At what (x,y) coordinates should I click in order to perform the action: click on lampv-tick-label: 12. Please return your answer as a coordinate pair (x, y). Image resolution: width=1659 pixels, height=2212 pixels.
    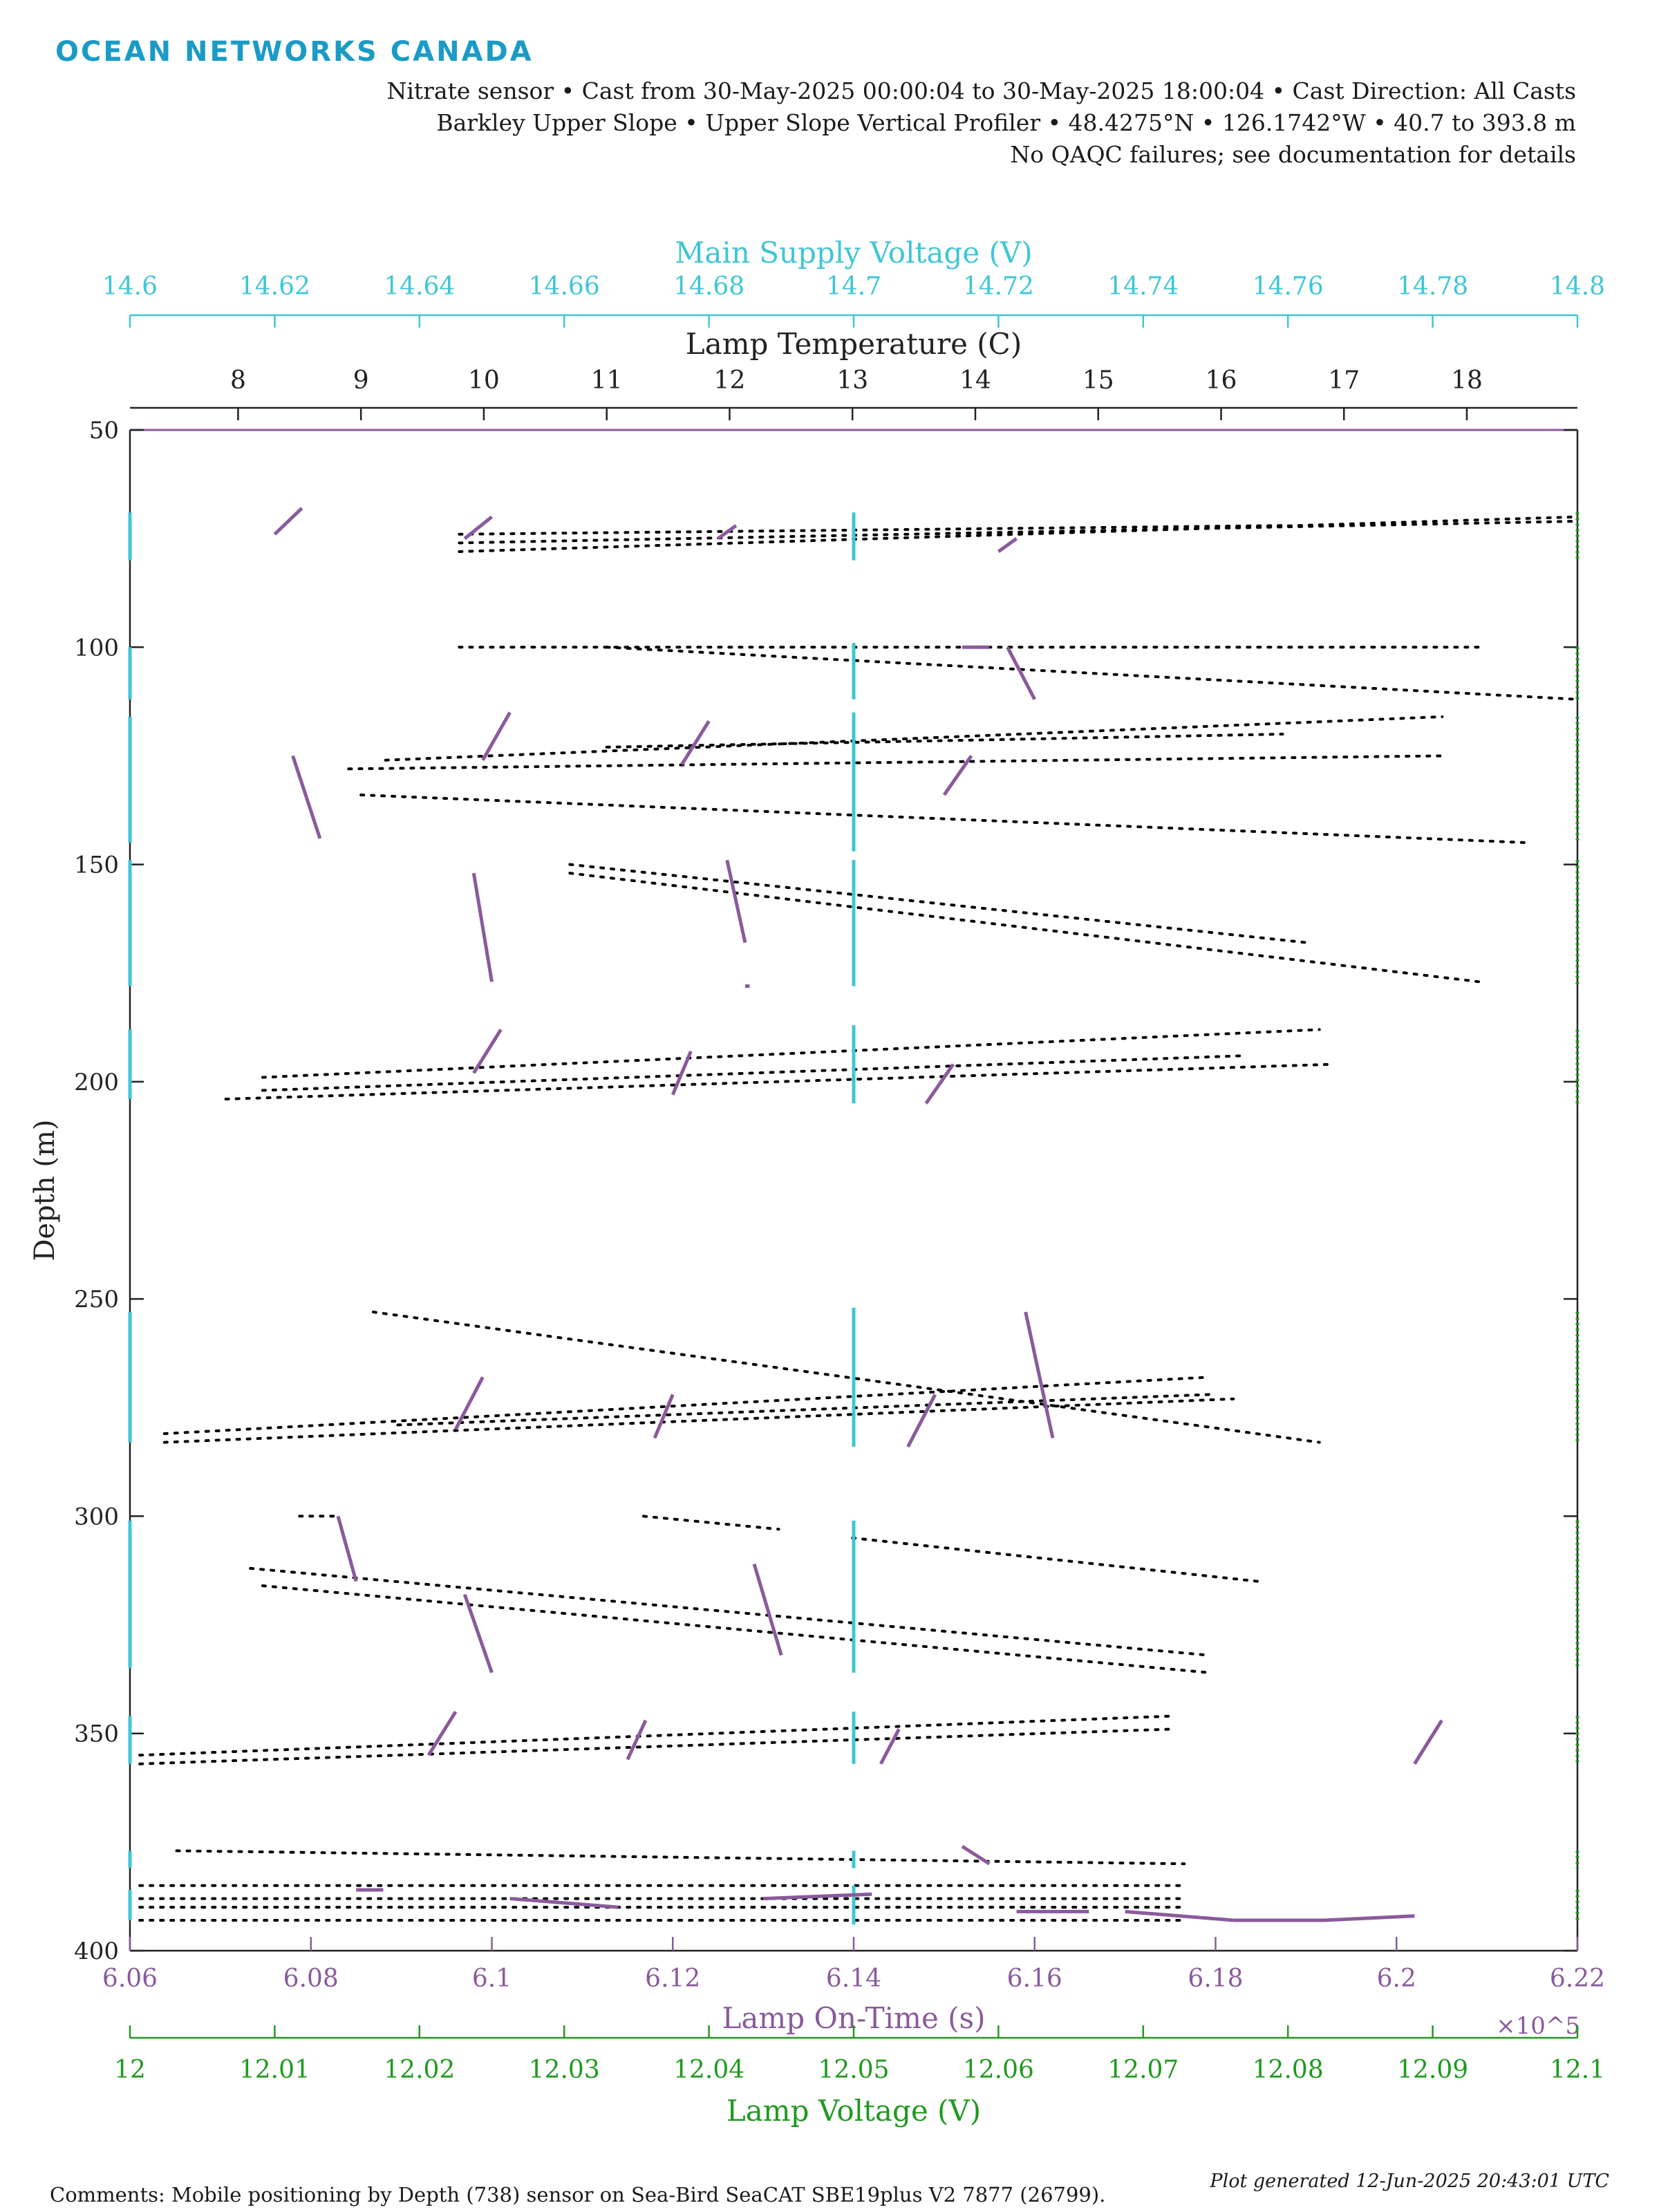
    Looking at the image, I should click on (130, 2070).